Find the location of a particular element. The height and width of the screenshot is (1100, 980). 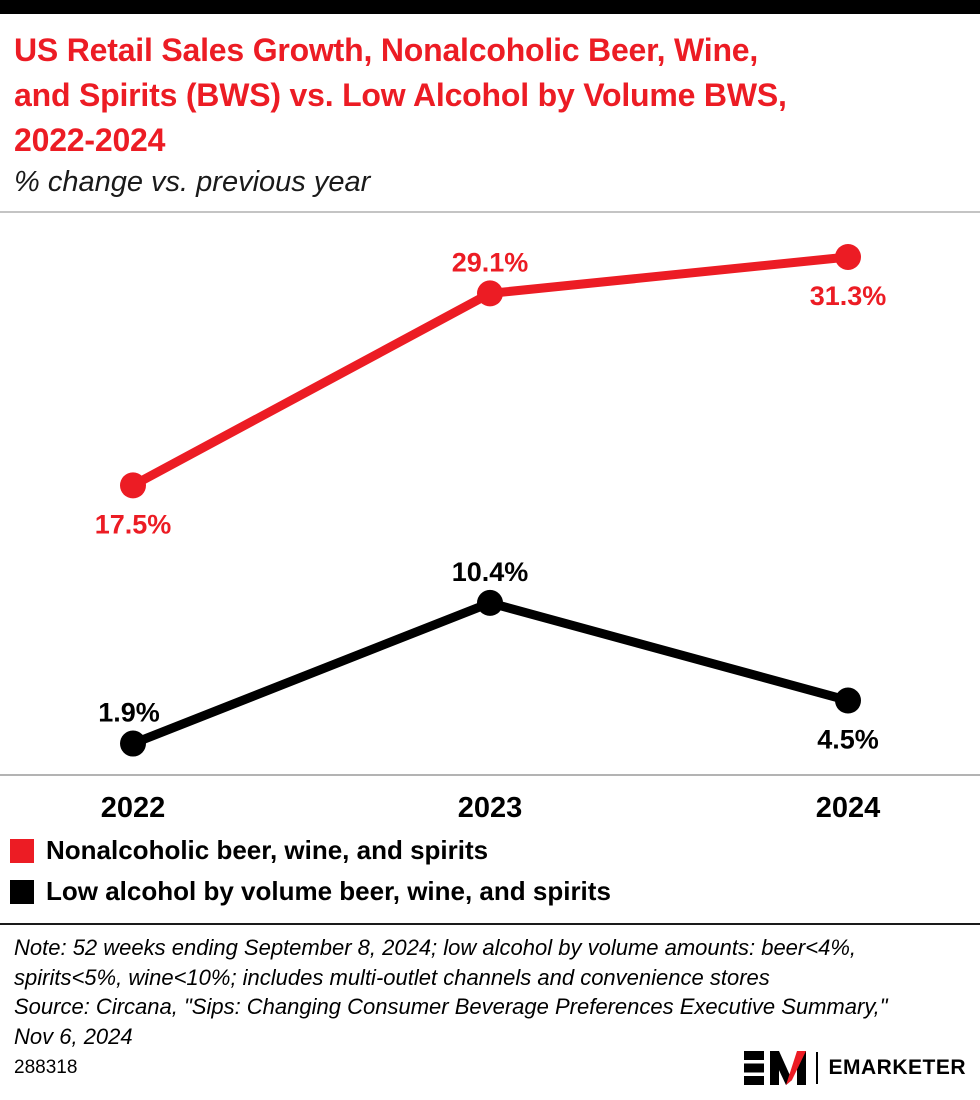

data-point-label: 31.3% is located at coordinates (848, 296).